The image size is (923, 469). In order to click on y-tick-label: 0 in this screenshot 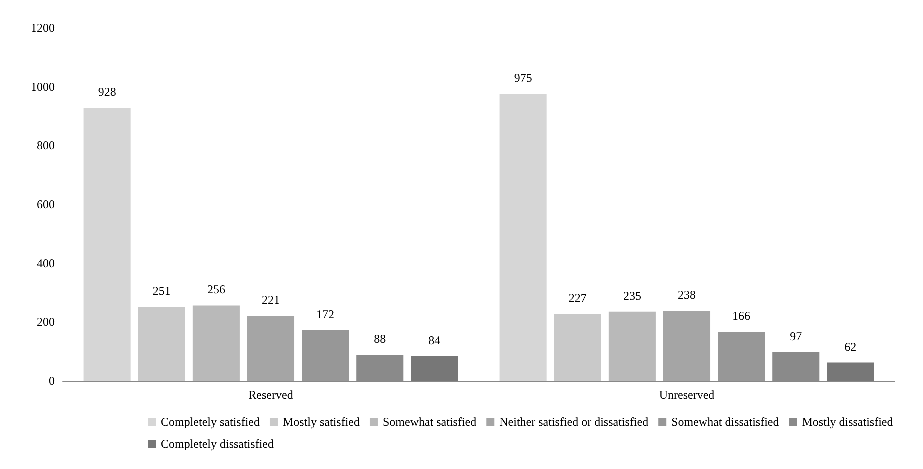, I will do `click(52, 381)`.